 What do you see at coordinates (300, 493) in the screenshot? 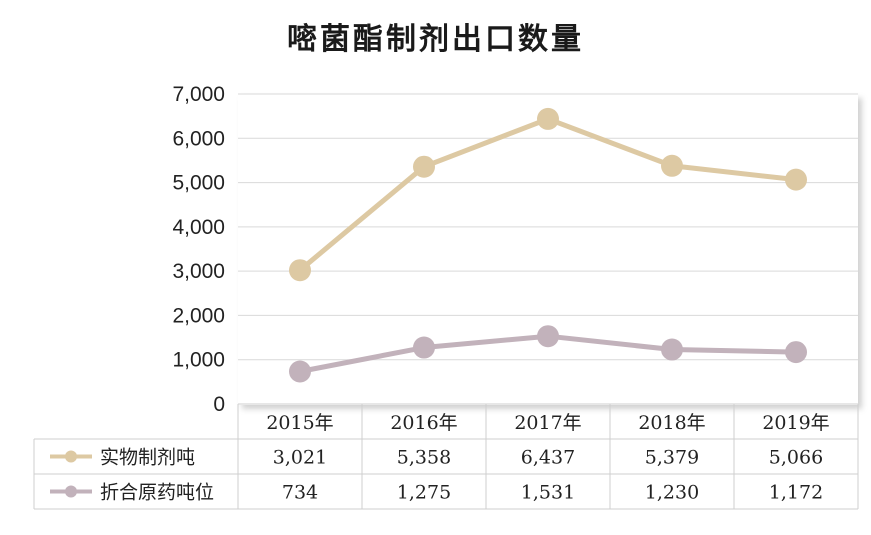
I see `data-cell-label: 734` at bounding box center [300, 493].